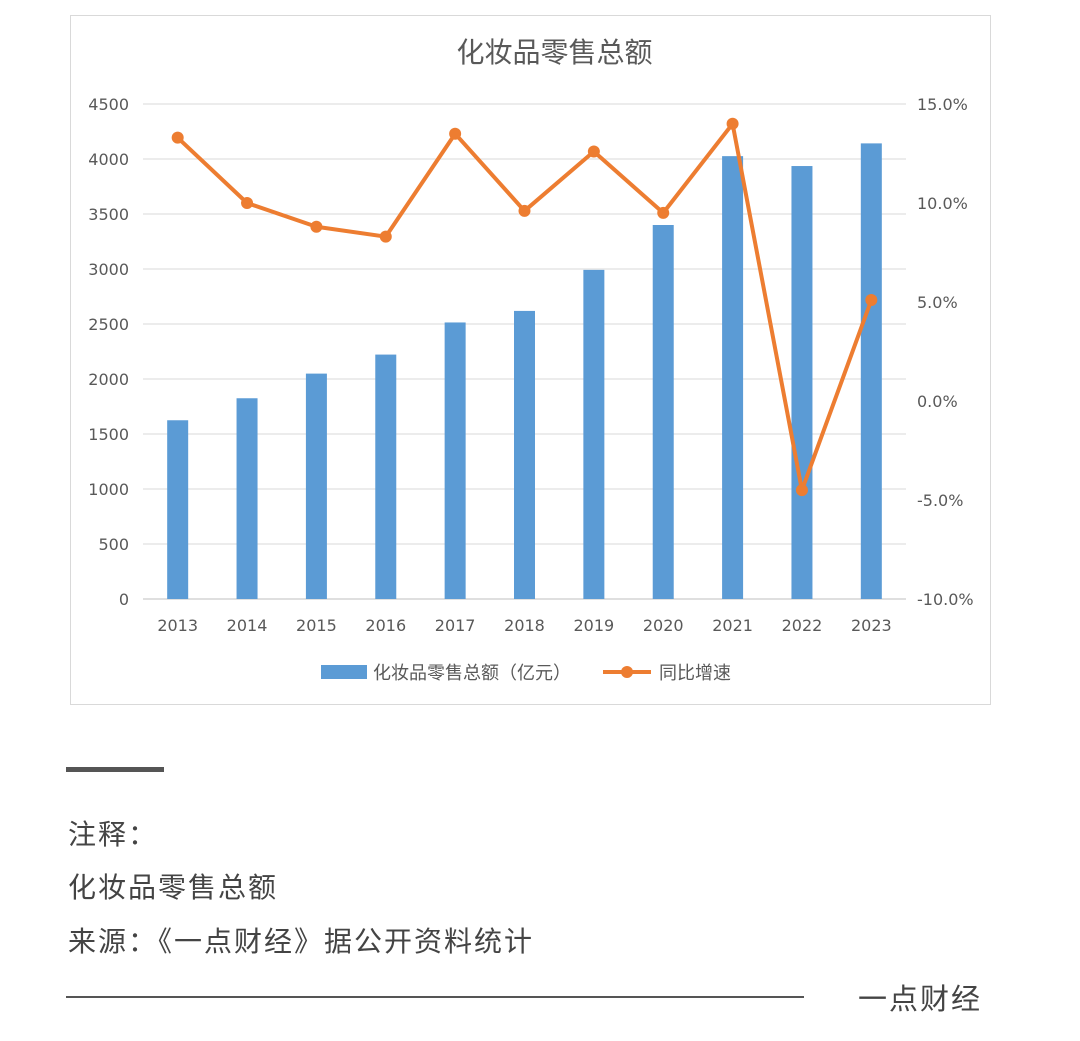  I want to click on x-tick-label: 2019, so click(594, 625).